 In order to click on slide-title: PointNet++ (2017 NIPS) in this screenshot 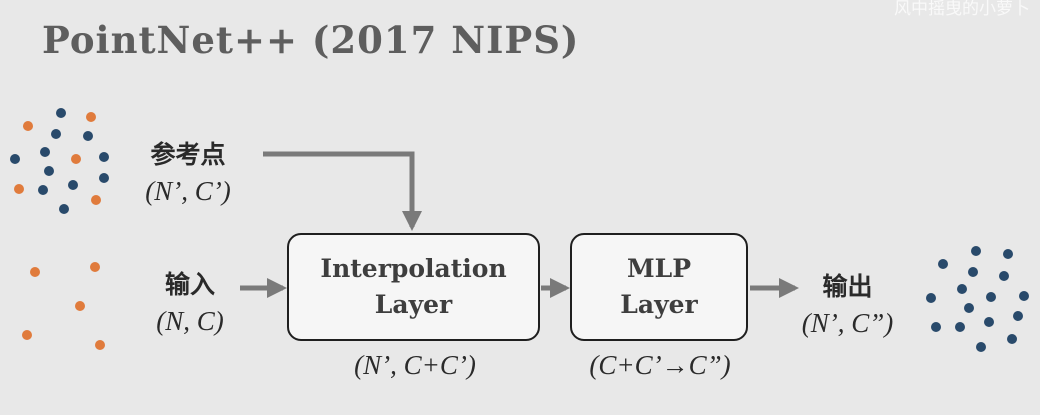, I will do `click(311, 40)`.